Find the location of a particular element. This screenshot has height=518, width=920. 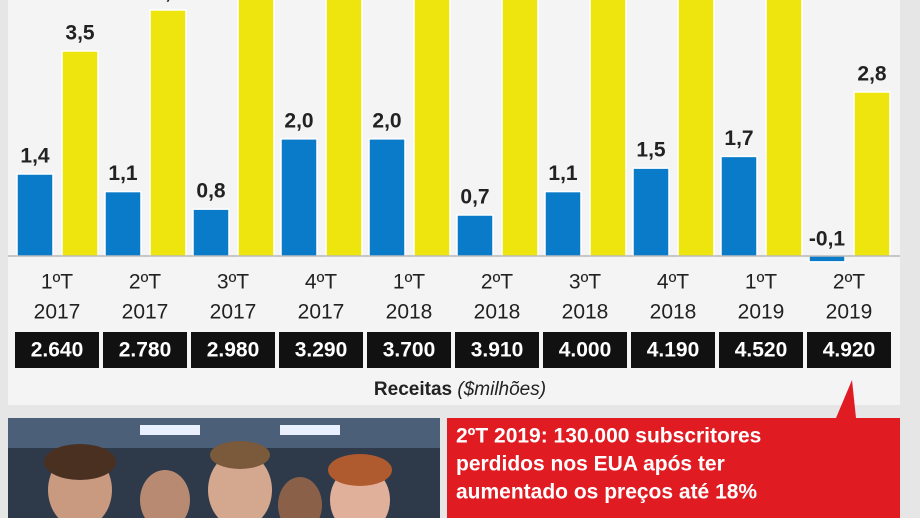

revenue-value: 2.980 is located at coordinates (233, 350).